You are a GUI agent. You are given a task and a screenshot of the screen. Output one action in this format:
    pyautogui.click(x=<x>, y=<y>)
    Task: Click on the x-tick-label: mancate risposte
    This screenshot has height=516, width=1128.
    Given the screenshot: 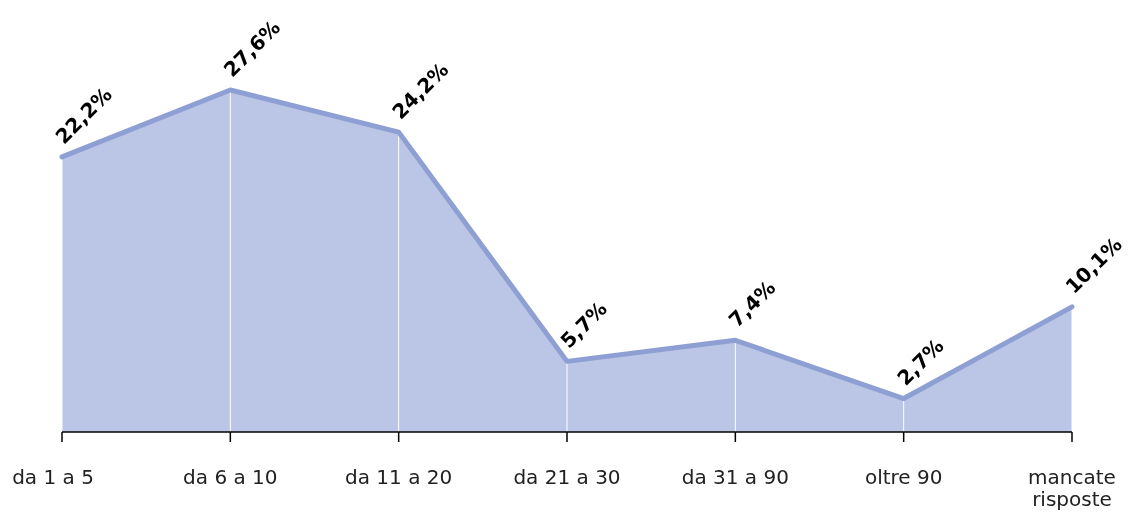 What is the action you would take?
    pyautogui.click(x=1072, y=488)
    